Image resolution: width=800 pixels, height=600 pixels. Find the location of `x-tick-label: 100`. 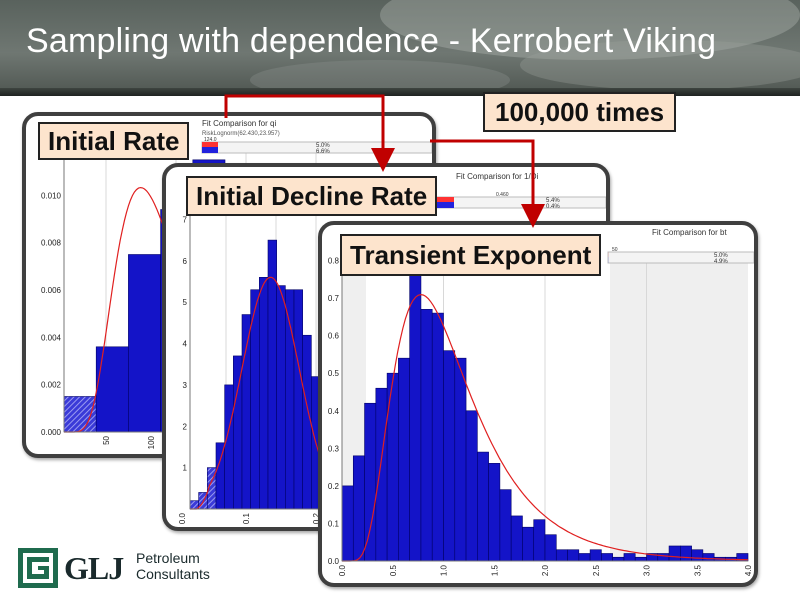

x-tick-label: 100 is located at coordinates (151, 442).